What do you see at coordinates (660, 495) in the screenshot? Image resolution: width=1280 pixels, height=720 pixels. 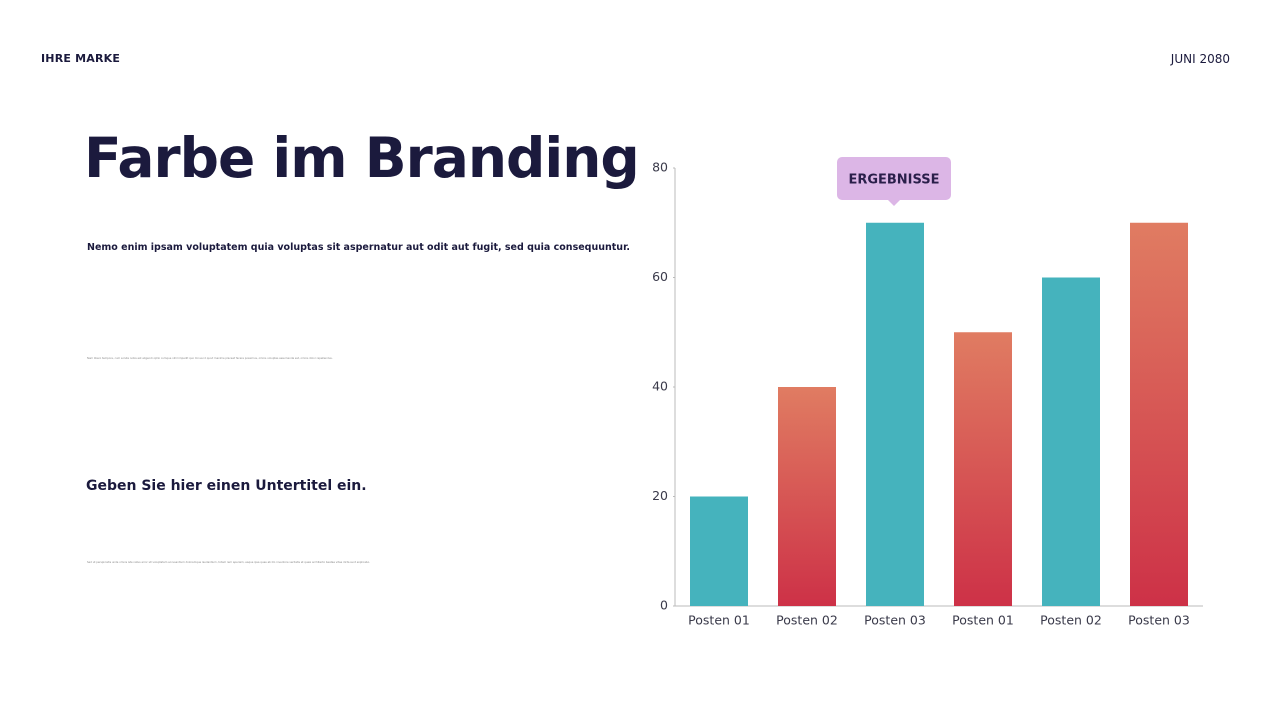 I see `y-tick-label: 20` at bounding box center [660, 495].